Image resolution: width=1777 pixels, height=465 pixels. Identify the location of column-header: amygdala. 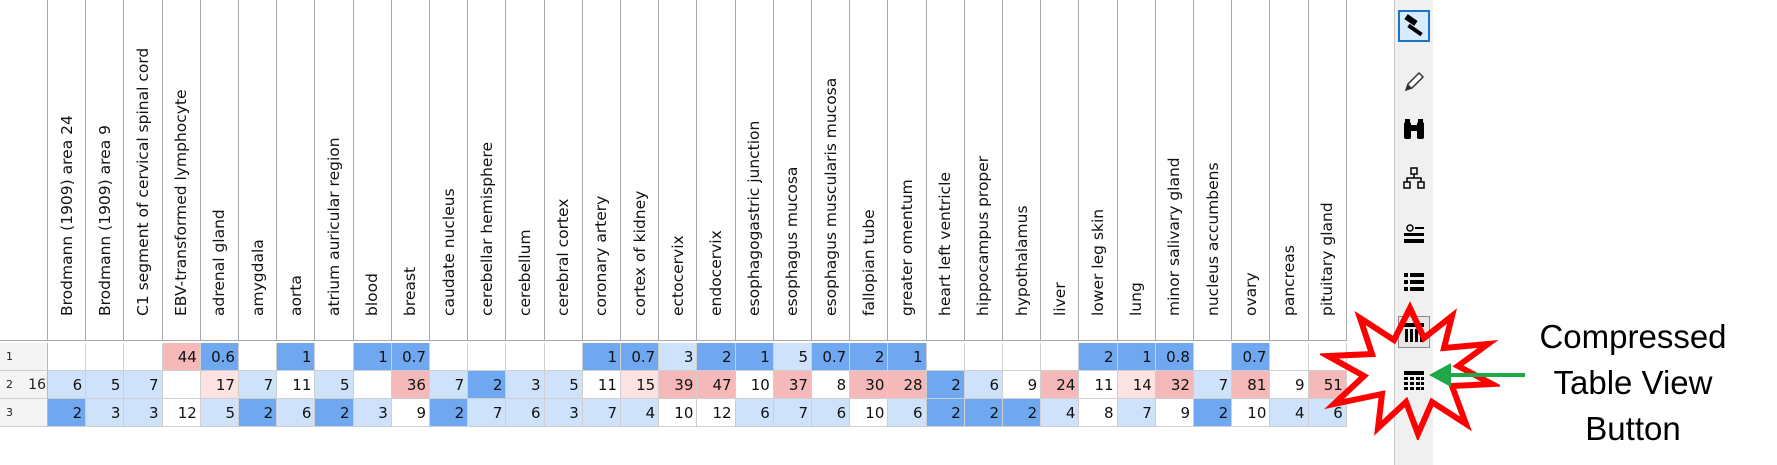
(258, 170).